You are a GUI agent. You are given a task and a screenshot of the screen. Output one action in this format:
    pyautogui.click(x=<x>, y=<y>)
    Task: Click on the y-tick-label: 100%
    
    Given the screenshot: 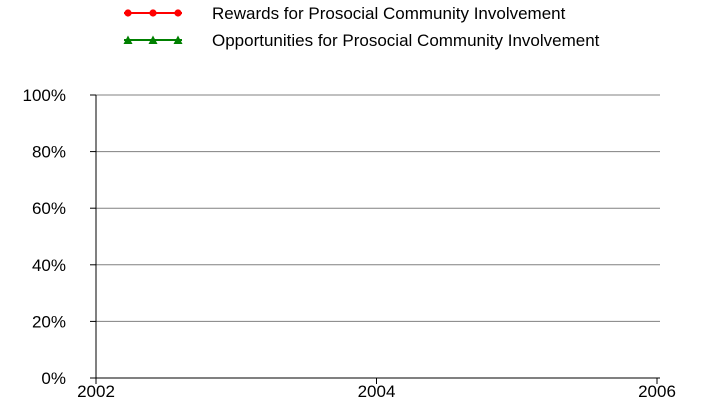 What is the action you would take?
    pyautogui.click(x=44, y=95)
    